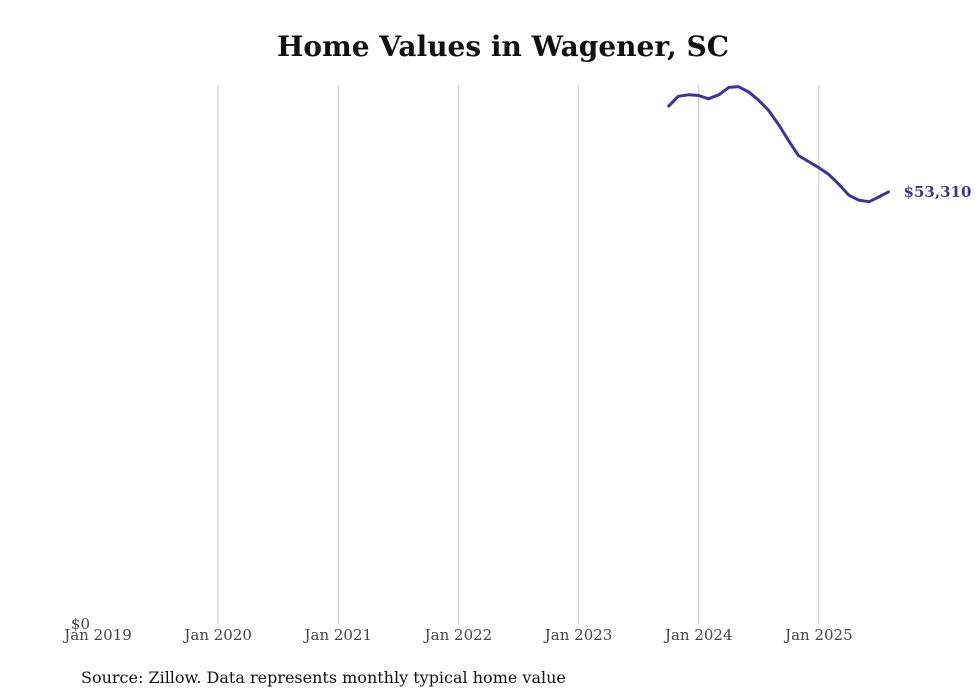  Describe the element at coordinates (503, 46) in the screenshot. I see `chart-title: Home Values in Wagener, SC` at that location.